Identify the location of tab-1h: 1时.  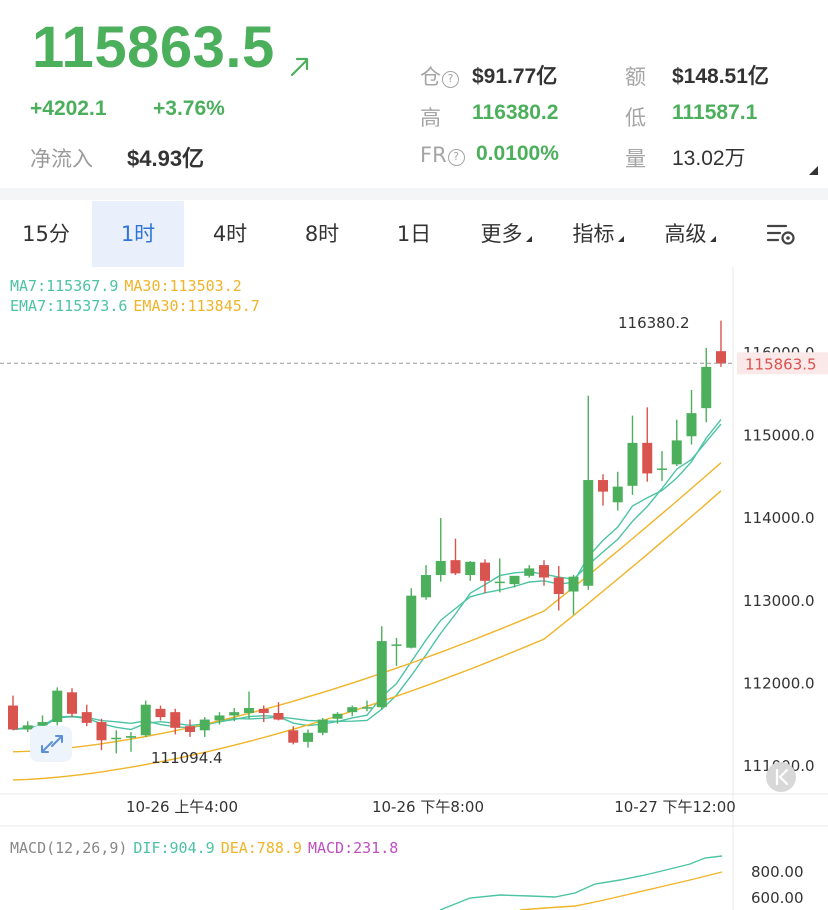
(138, 234).